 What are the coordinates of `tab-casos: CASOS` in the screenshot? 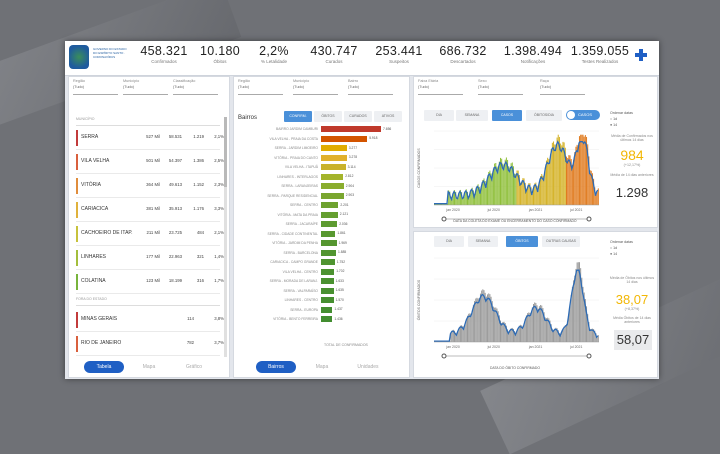 It's located at (507, 115).